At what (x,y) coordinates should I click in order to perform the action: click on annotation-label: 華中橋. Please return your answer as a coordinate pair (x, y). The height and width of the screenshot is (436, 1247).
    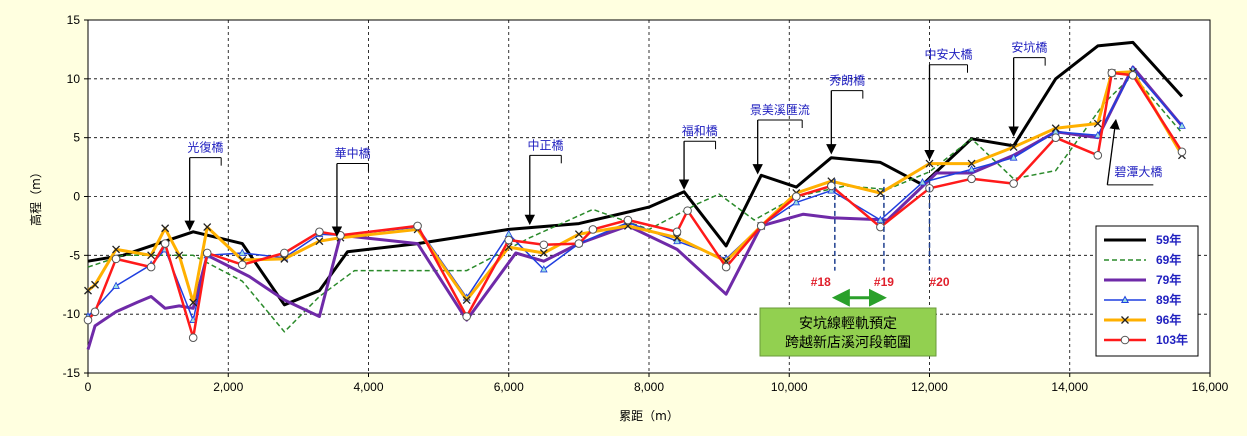
    Looking at the image, I should click on (353, 153).